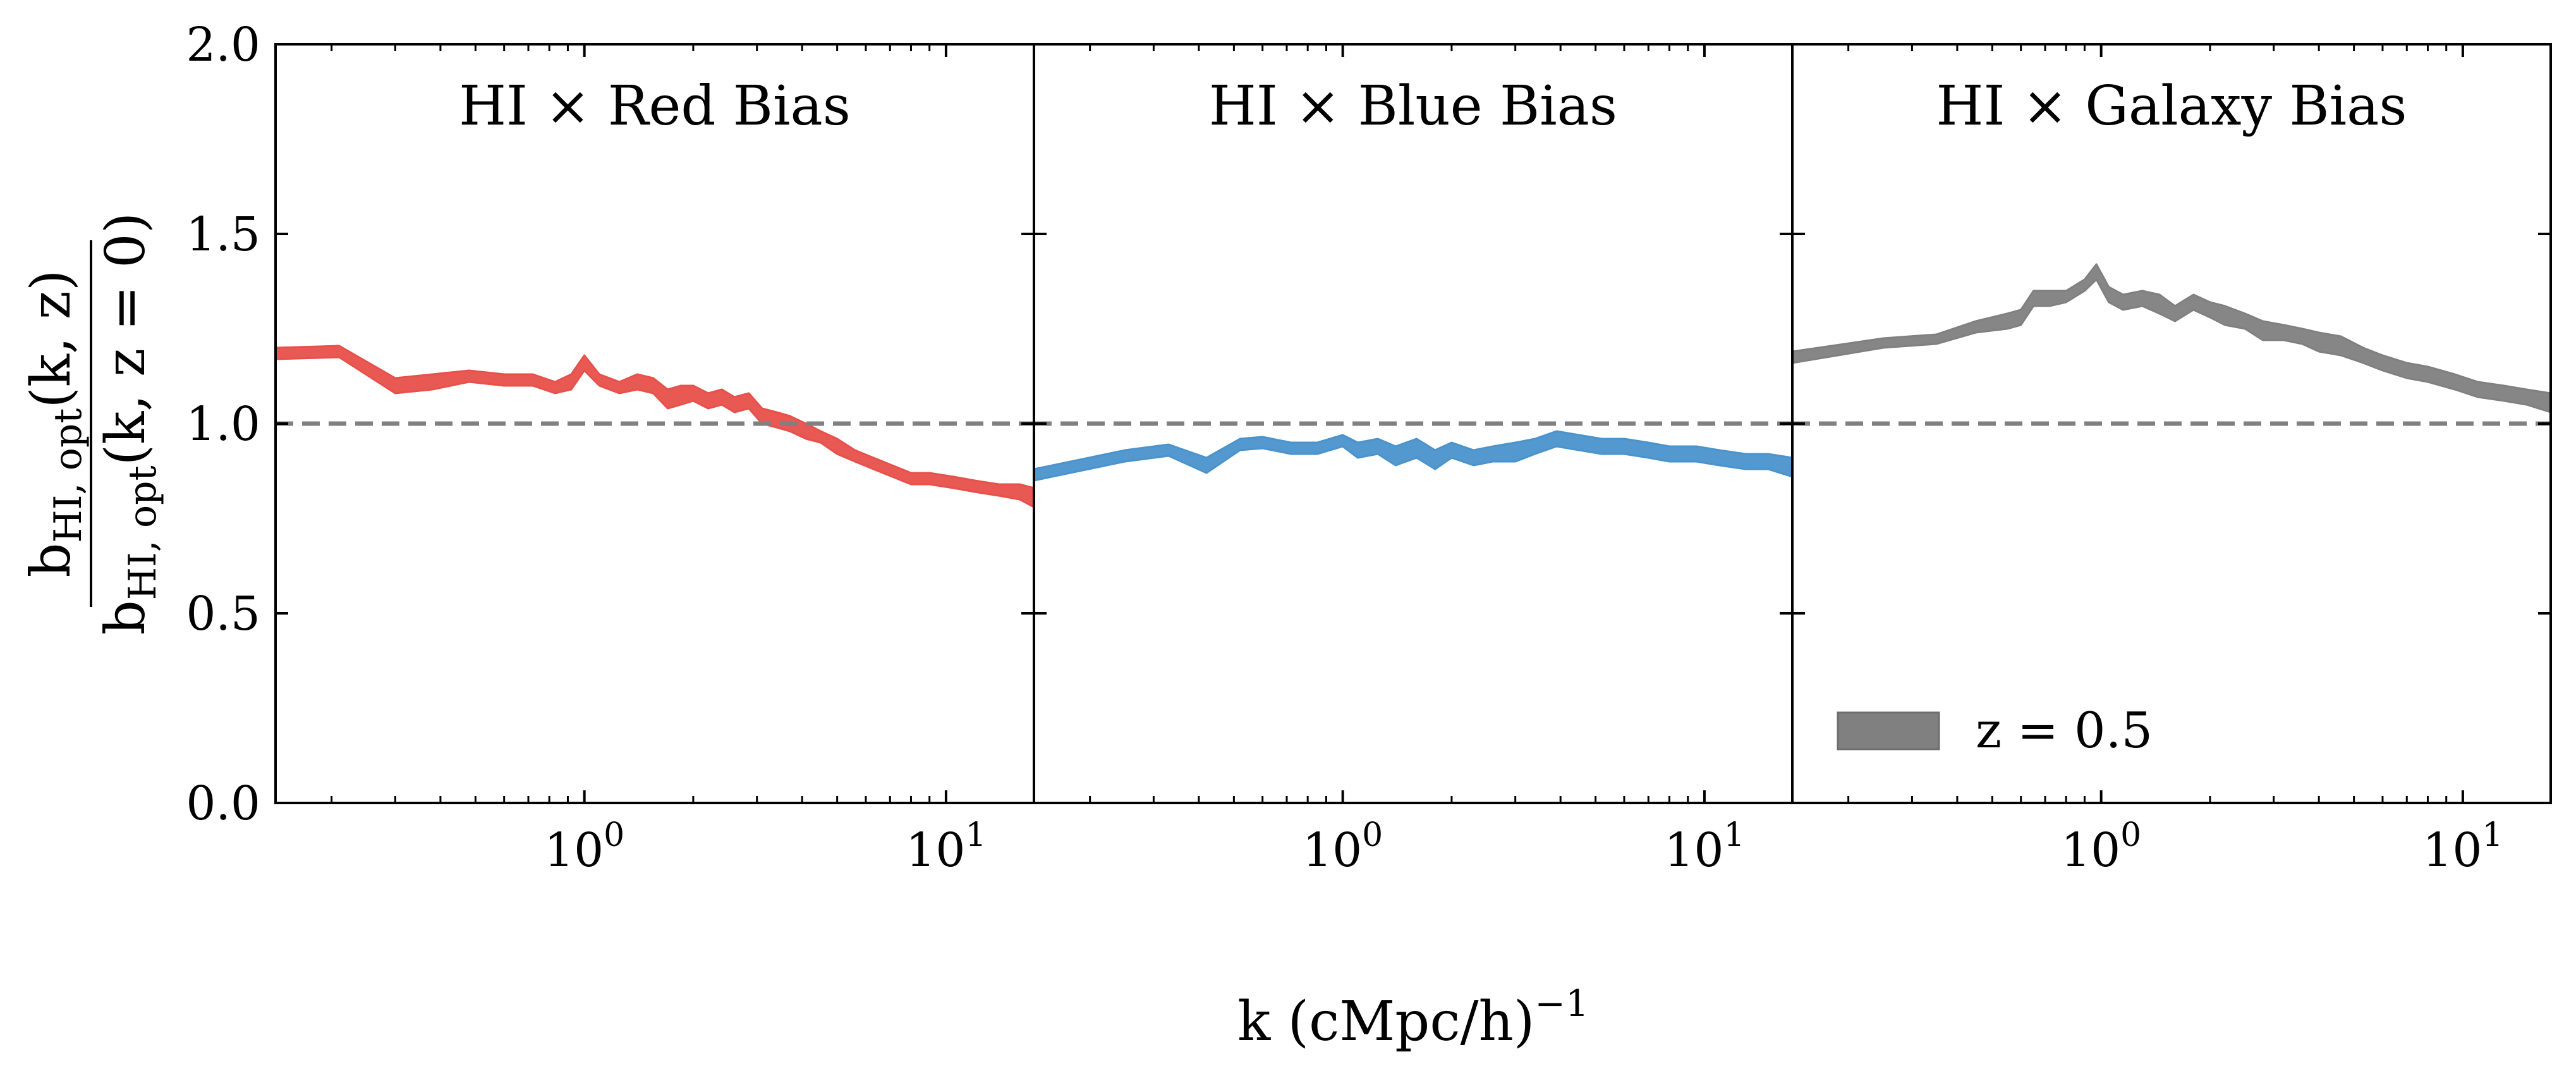 The image size is (2576, 1078). What do you see at coordinates (2171, 106) in the screenshot?
I see `panel-title: HI × Galaxy Bias` at bounding box center [2171, 106].